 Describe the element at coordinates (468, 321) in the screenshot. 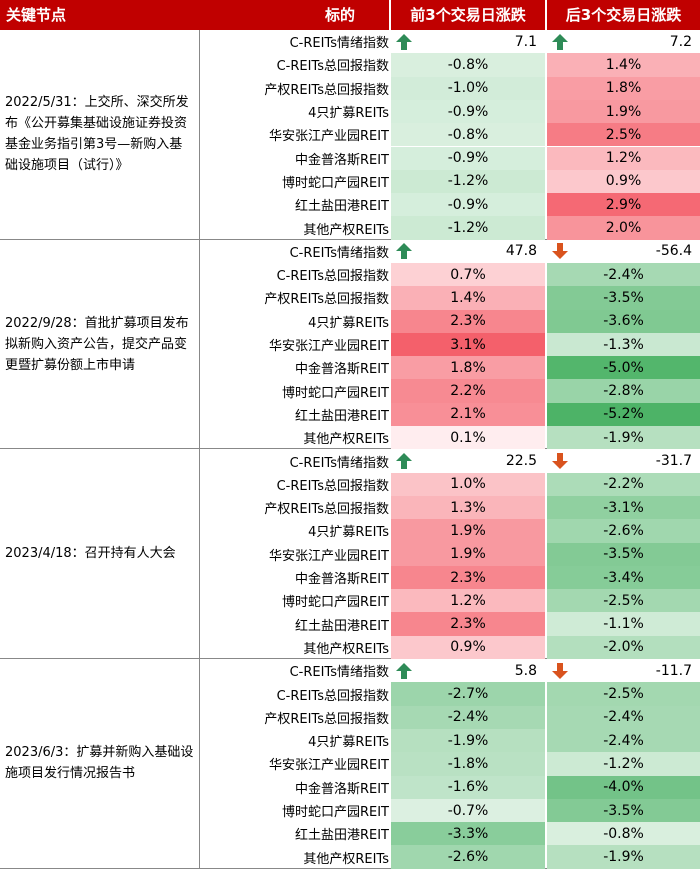

I see `value-before-cell: 2.3%` at that location.